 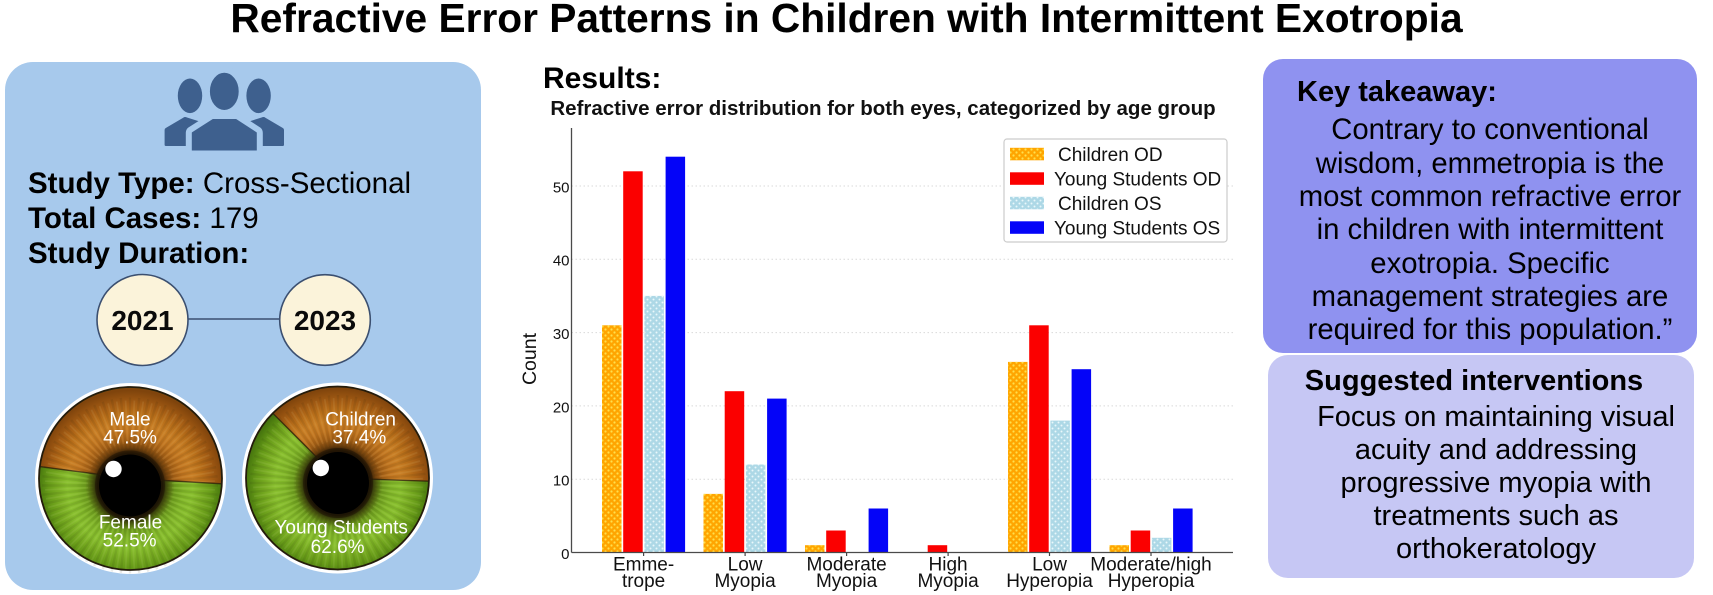 What do you see at coordinates (338, 547) in the screenshot?
I see `svg-text: 62.6%` at bounding box center [338, 547].